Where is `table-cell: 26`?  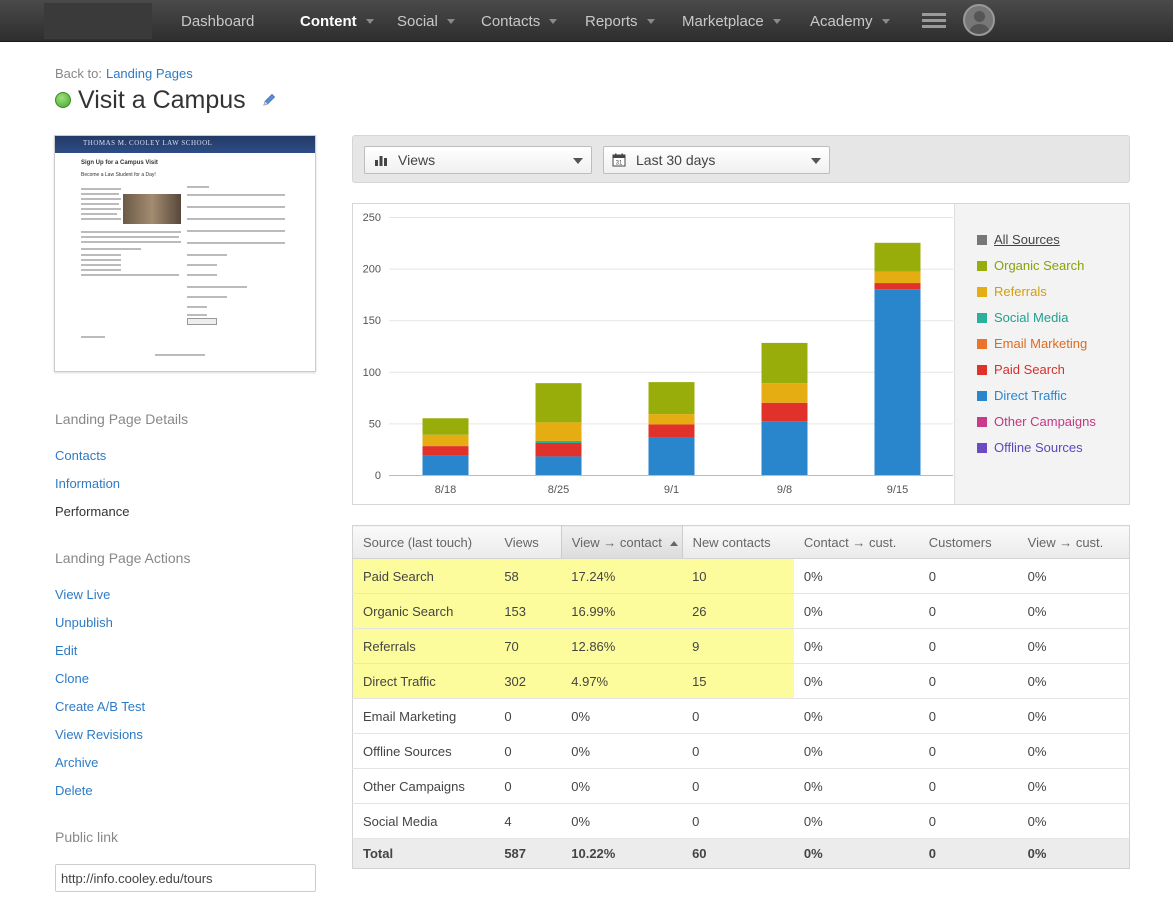
table-cell: 26 is located at coordinates (738, 611).